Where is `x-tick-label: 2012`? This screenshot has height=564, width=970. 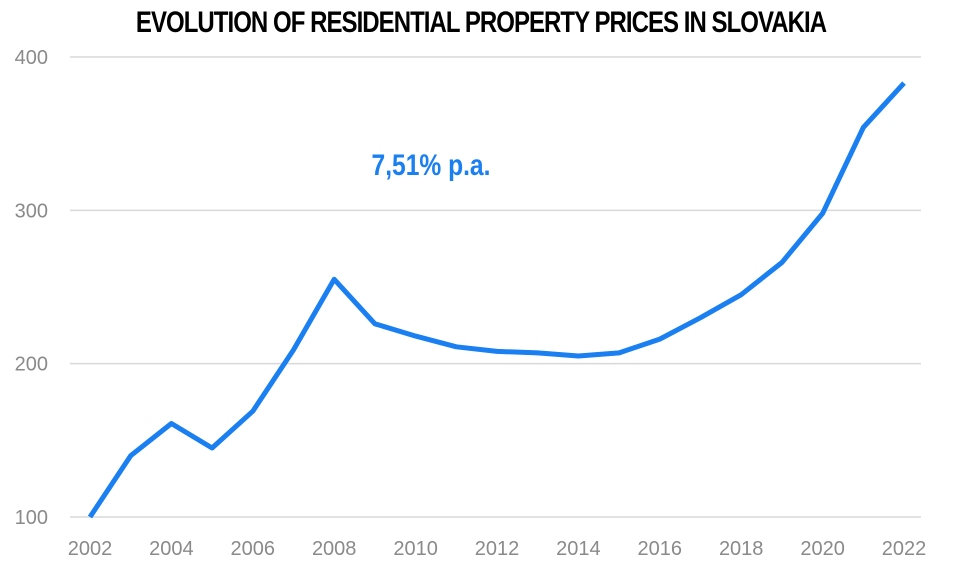 x-tick-label: 2012 is located at coordinates (497, 549).